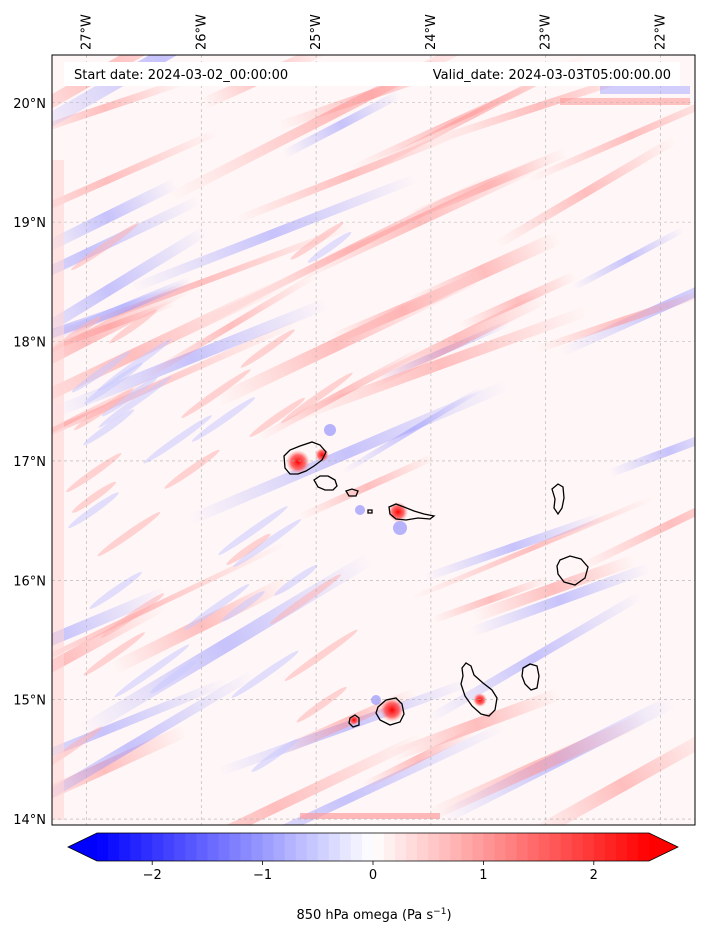  Describe the element at coordinates (370, 511) in the screenshot. I see `island-branco` at that location.